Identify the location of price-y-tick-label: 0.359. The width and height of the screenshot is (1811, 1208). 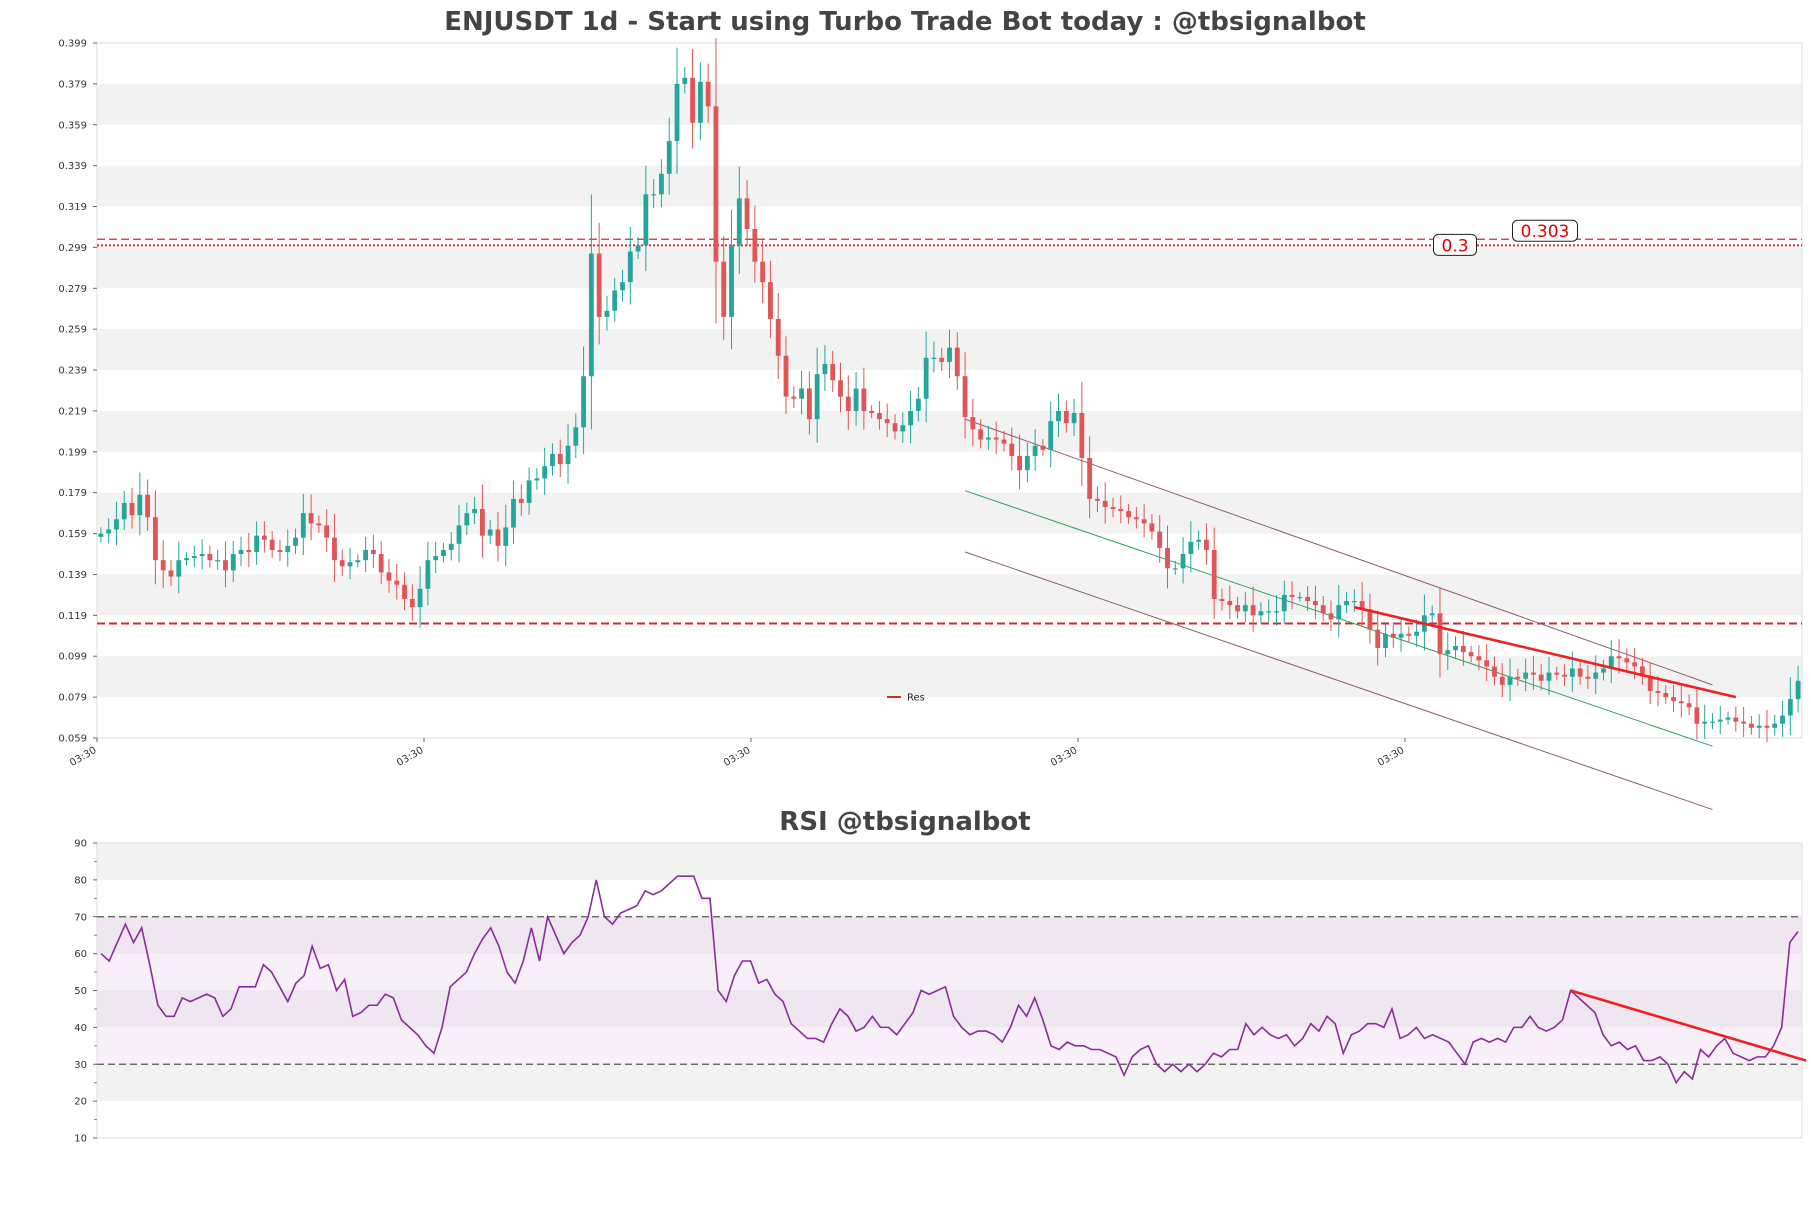
(72, 125).